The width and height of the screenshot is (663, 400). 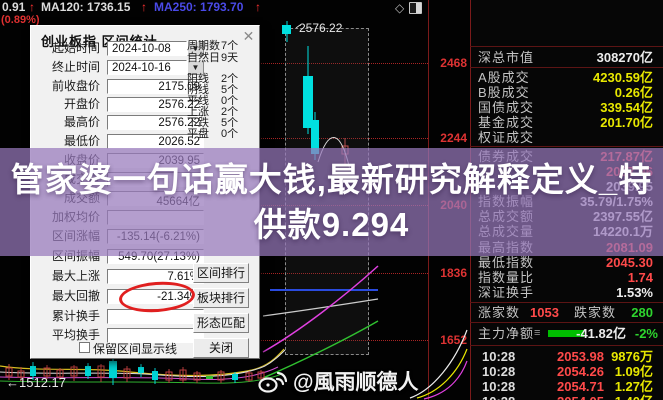 What do you see at coordinates (14, 7) in the screenshot?
I see `ma-prefix-value: 0.91` at bounding box center [14, 7].